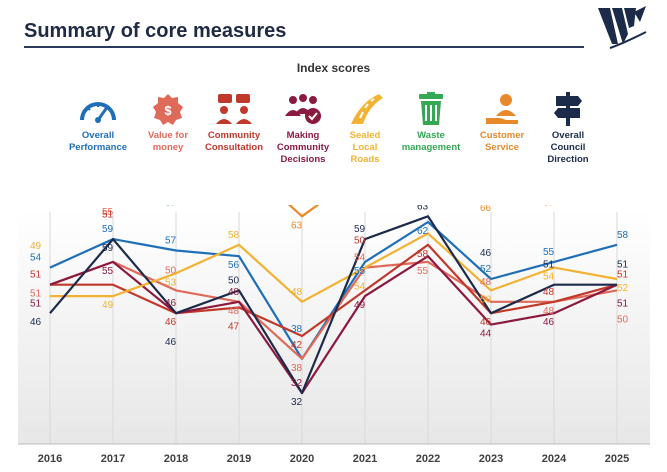 This screenshot has height=472, width=667. I want to click on x-tick-label: 2023, so click(491, 459).